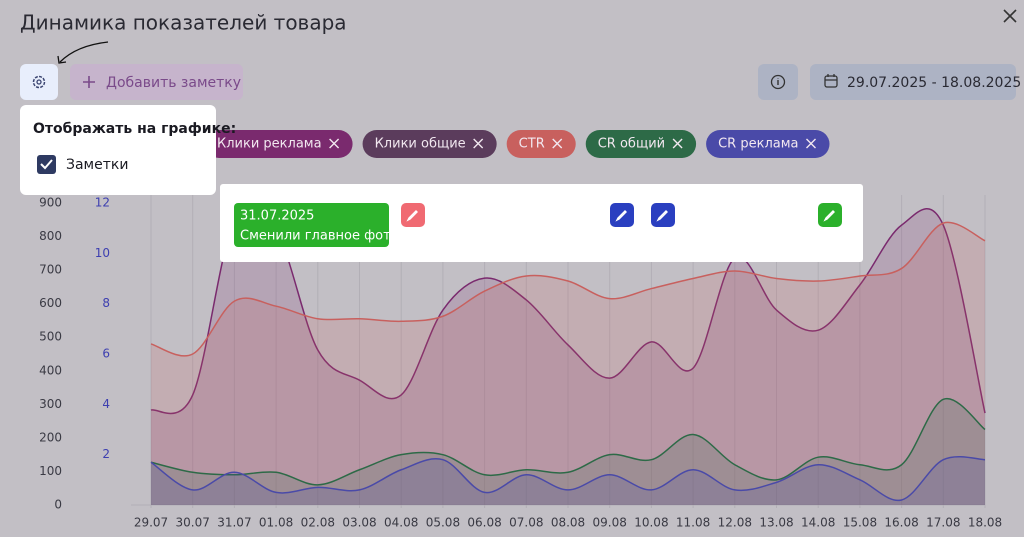 This screenshot has width=1024, height=537. I want to click on y-tick-label: 100, so click(50, 471).